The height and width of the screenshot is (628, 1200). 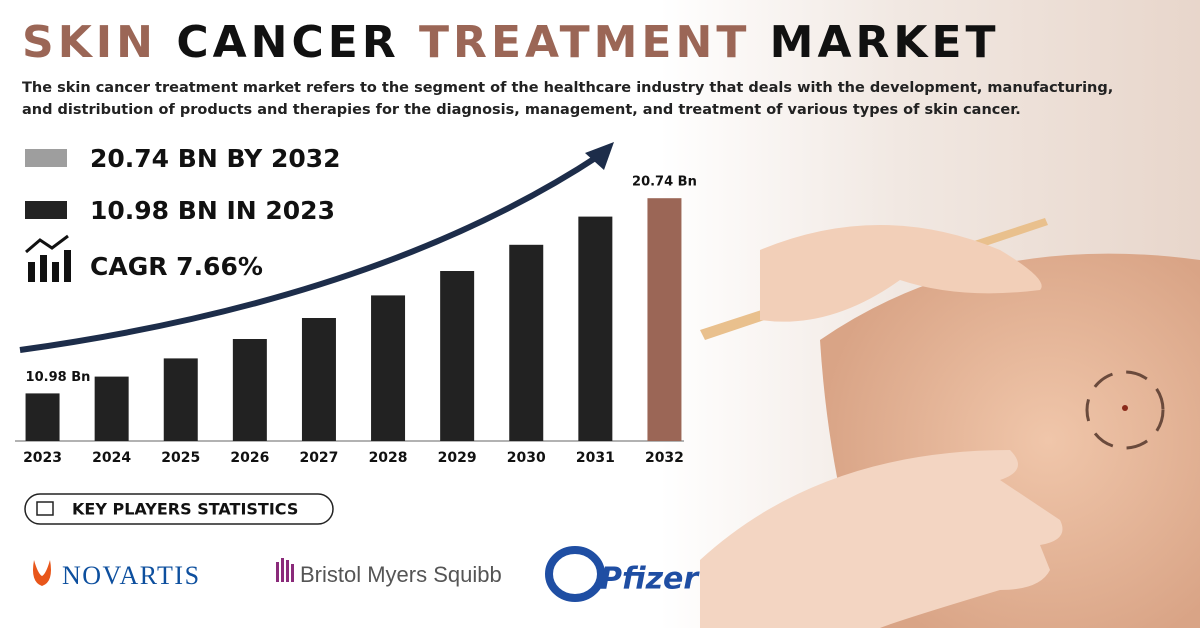 I want to click on x-tick-label: 2031, so click(x=595, y=458).